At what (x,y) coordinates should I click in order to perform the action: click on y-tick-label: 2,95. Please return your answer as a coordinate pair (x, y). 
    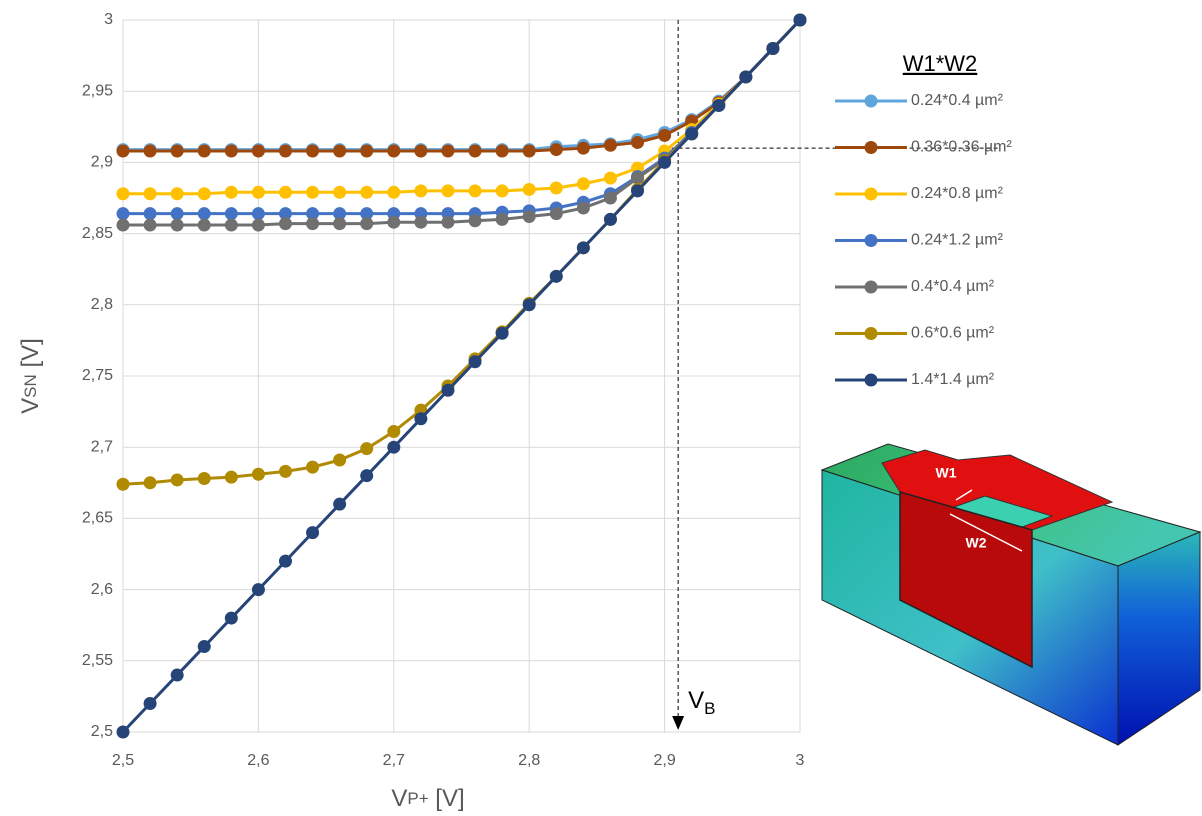
    Looking at the image, I should click on (97, 90).